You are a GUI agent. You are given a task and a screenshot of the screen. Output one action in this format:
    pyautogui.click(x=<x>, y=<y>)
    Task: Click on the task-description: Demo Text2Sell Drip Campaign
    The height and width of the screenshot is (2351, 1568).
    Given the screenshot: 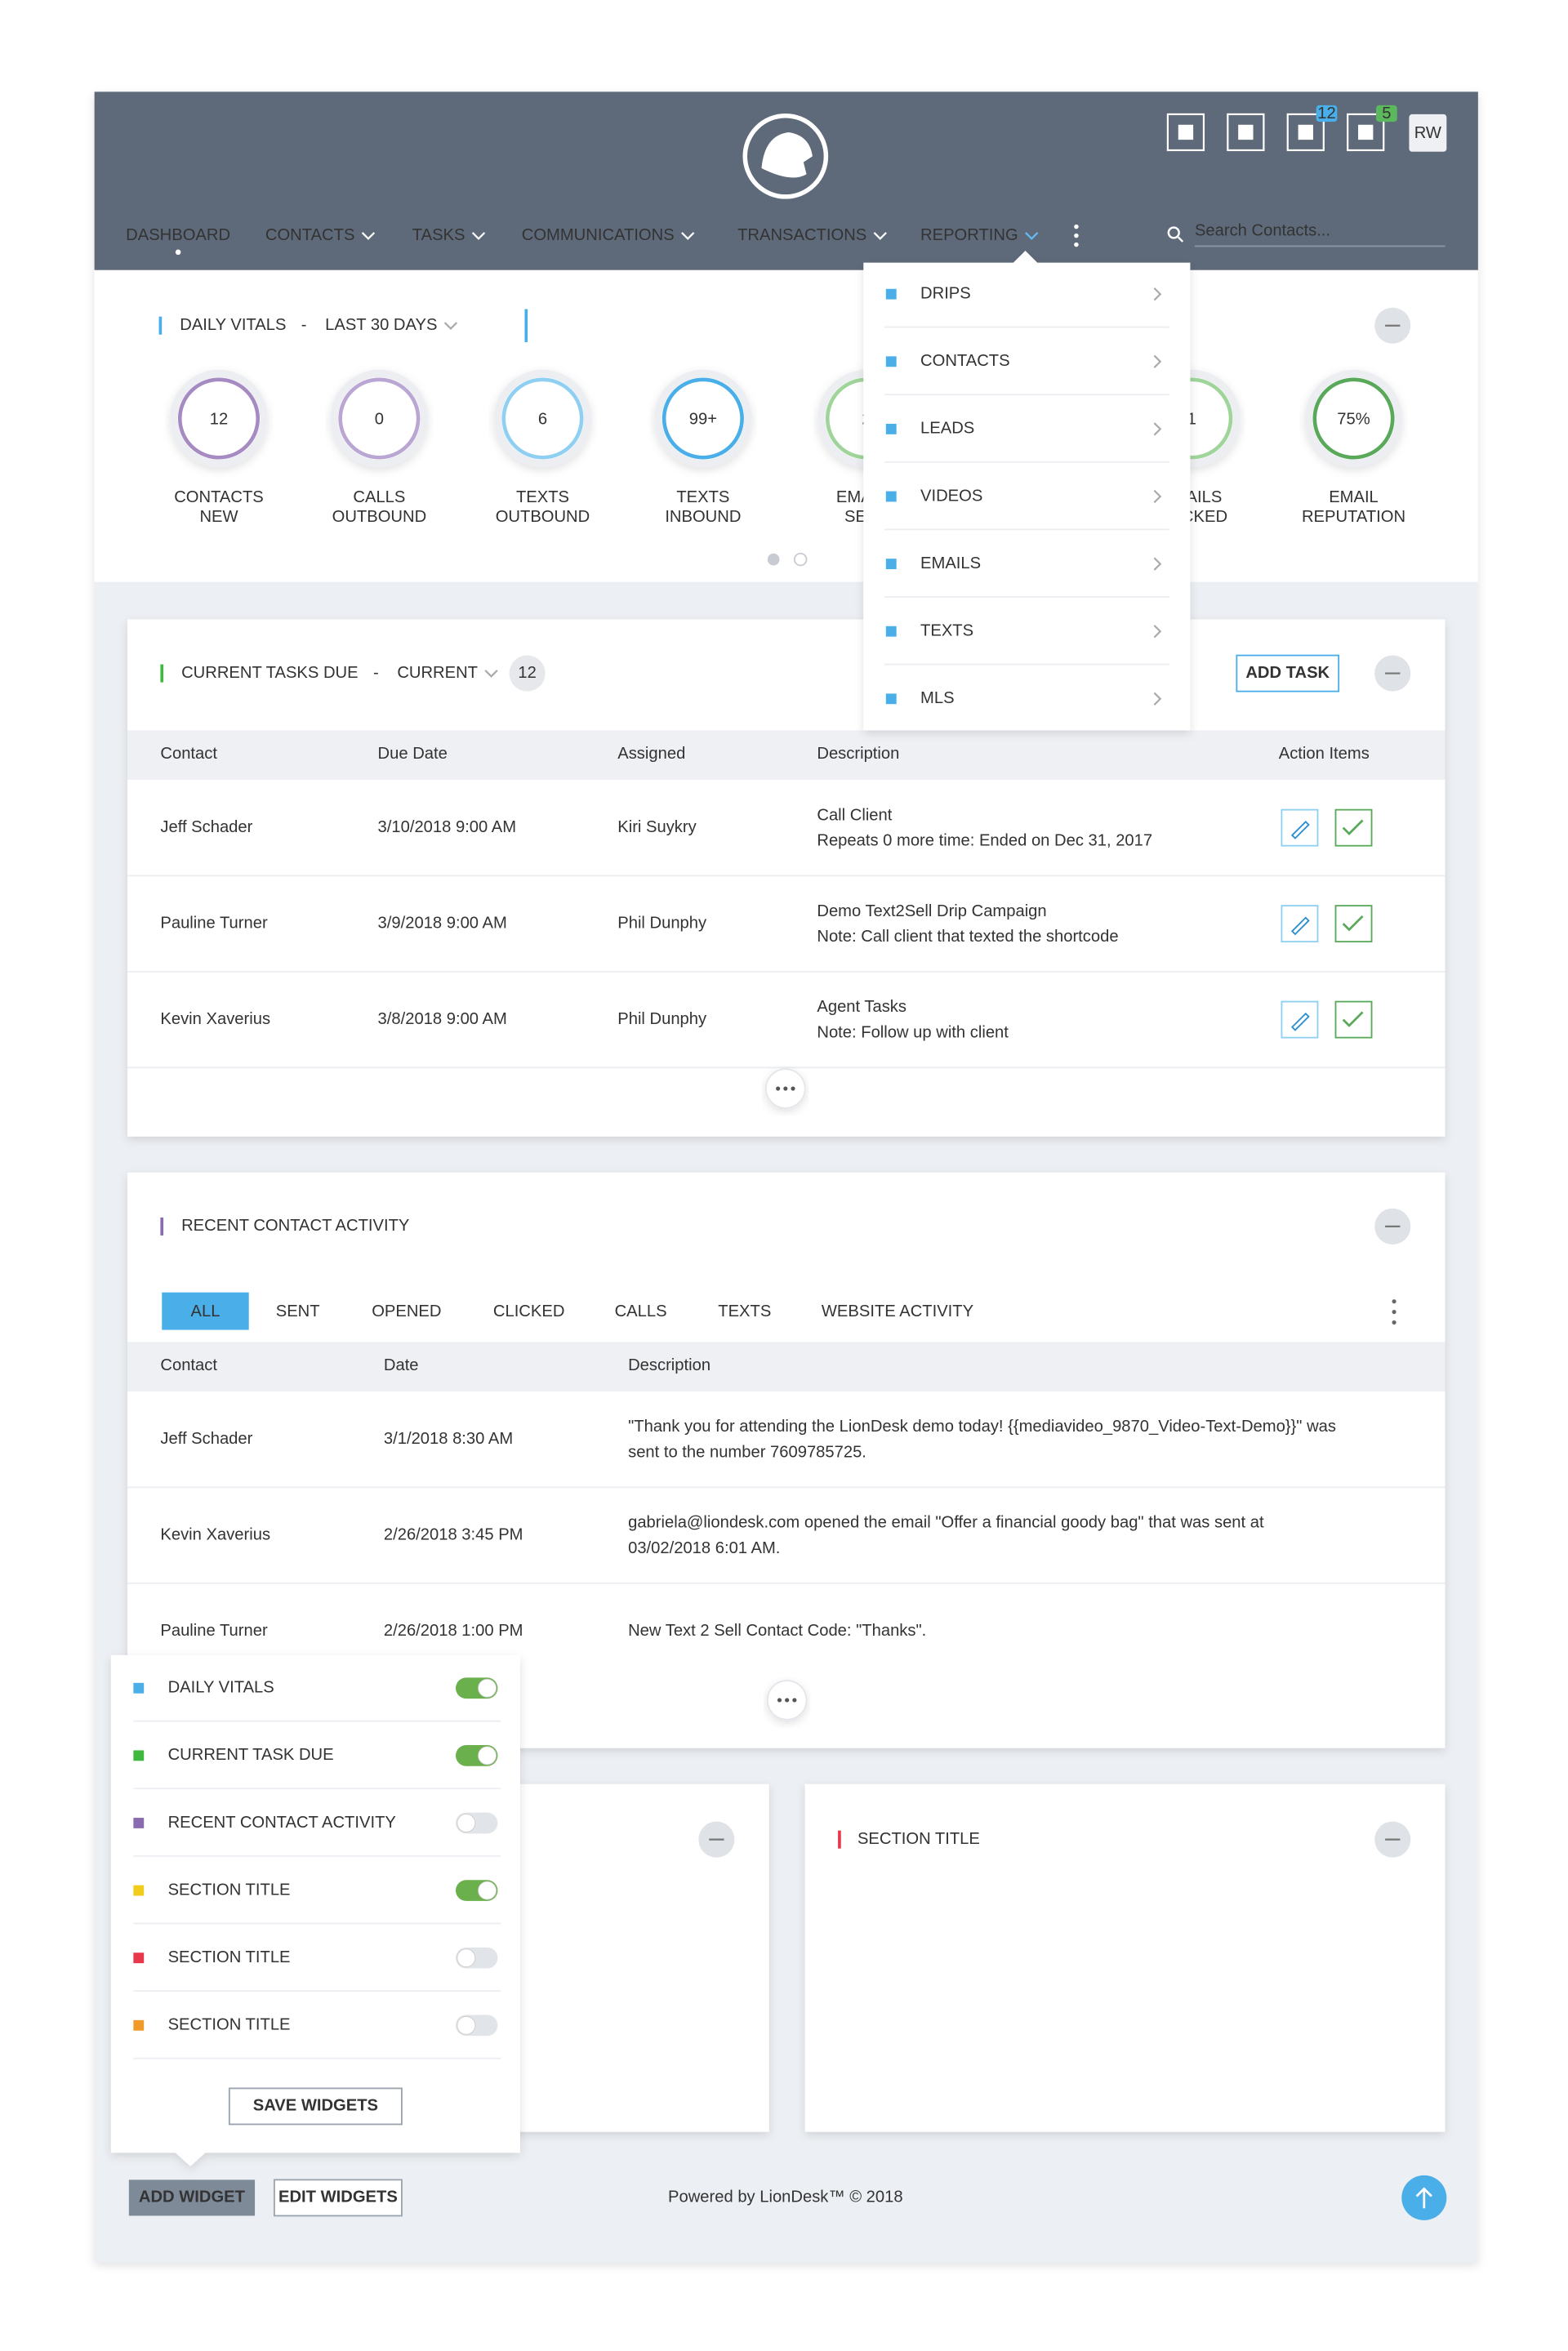 What is the action you would take?
    pyautogui.click(x=931, y=911)
    